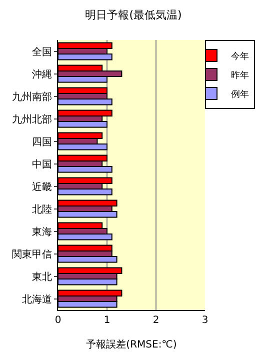 This screenshot has width=267, height=360. Describe the element at coordinates (131, 344) in the screenshot. I see `x-axis-title: 予報誤差(RMSE:℃)` at that location.